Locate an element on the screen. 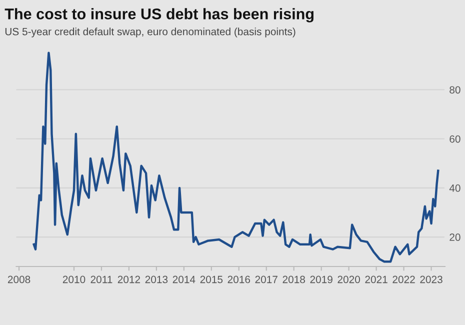  x-tick-label: 2021 is located at coordinates (376, 280).